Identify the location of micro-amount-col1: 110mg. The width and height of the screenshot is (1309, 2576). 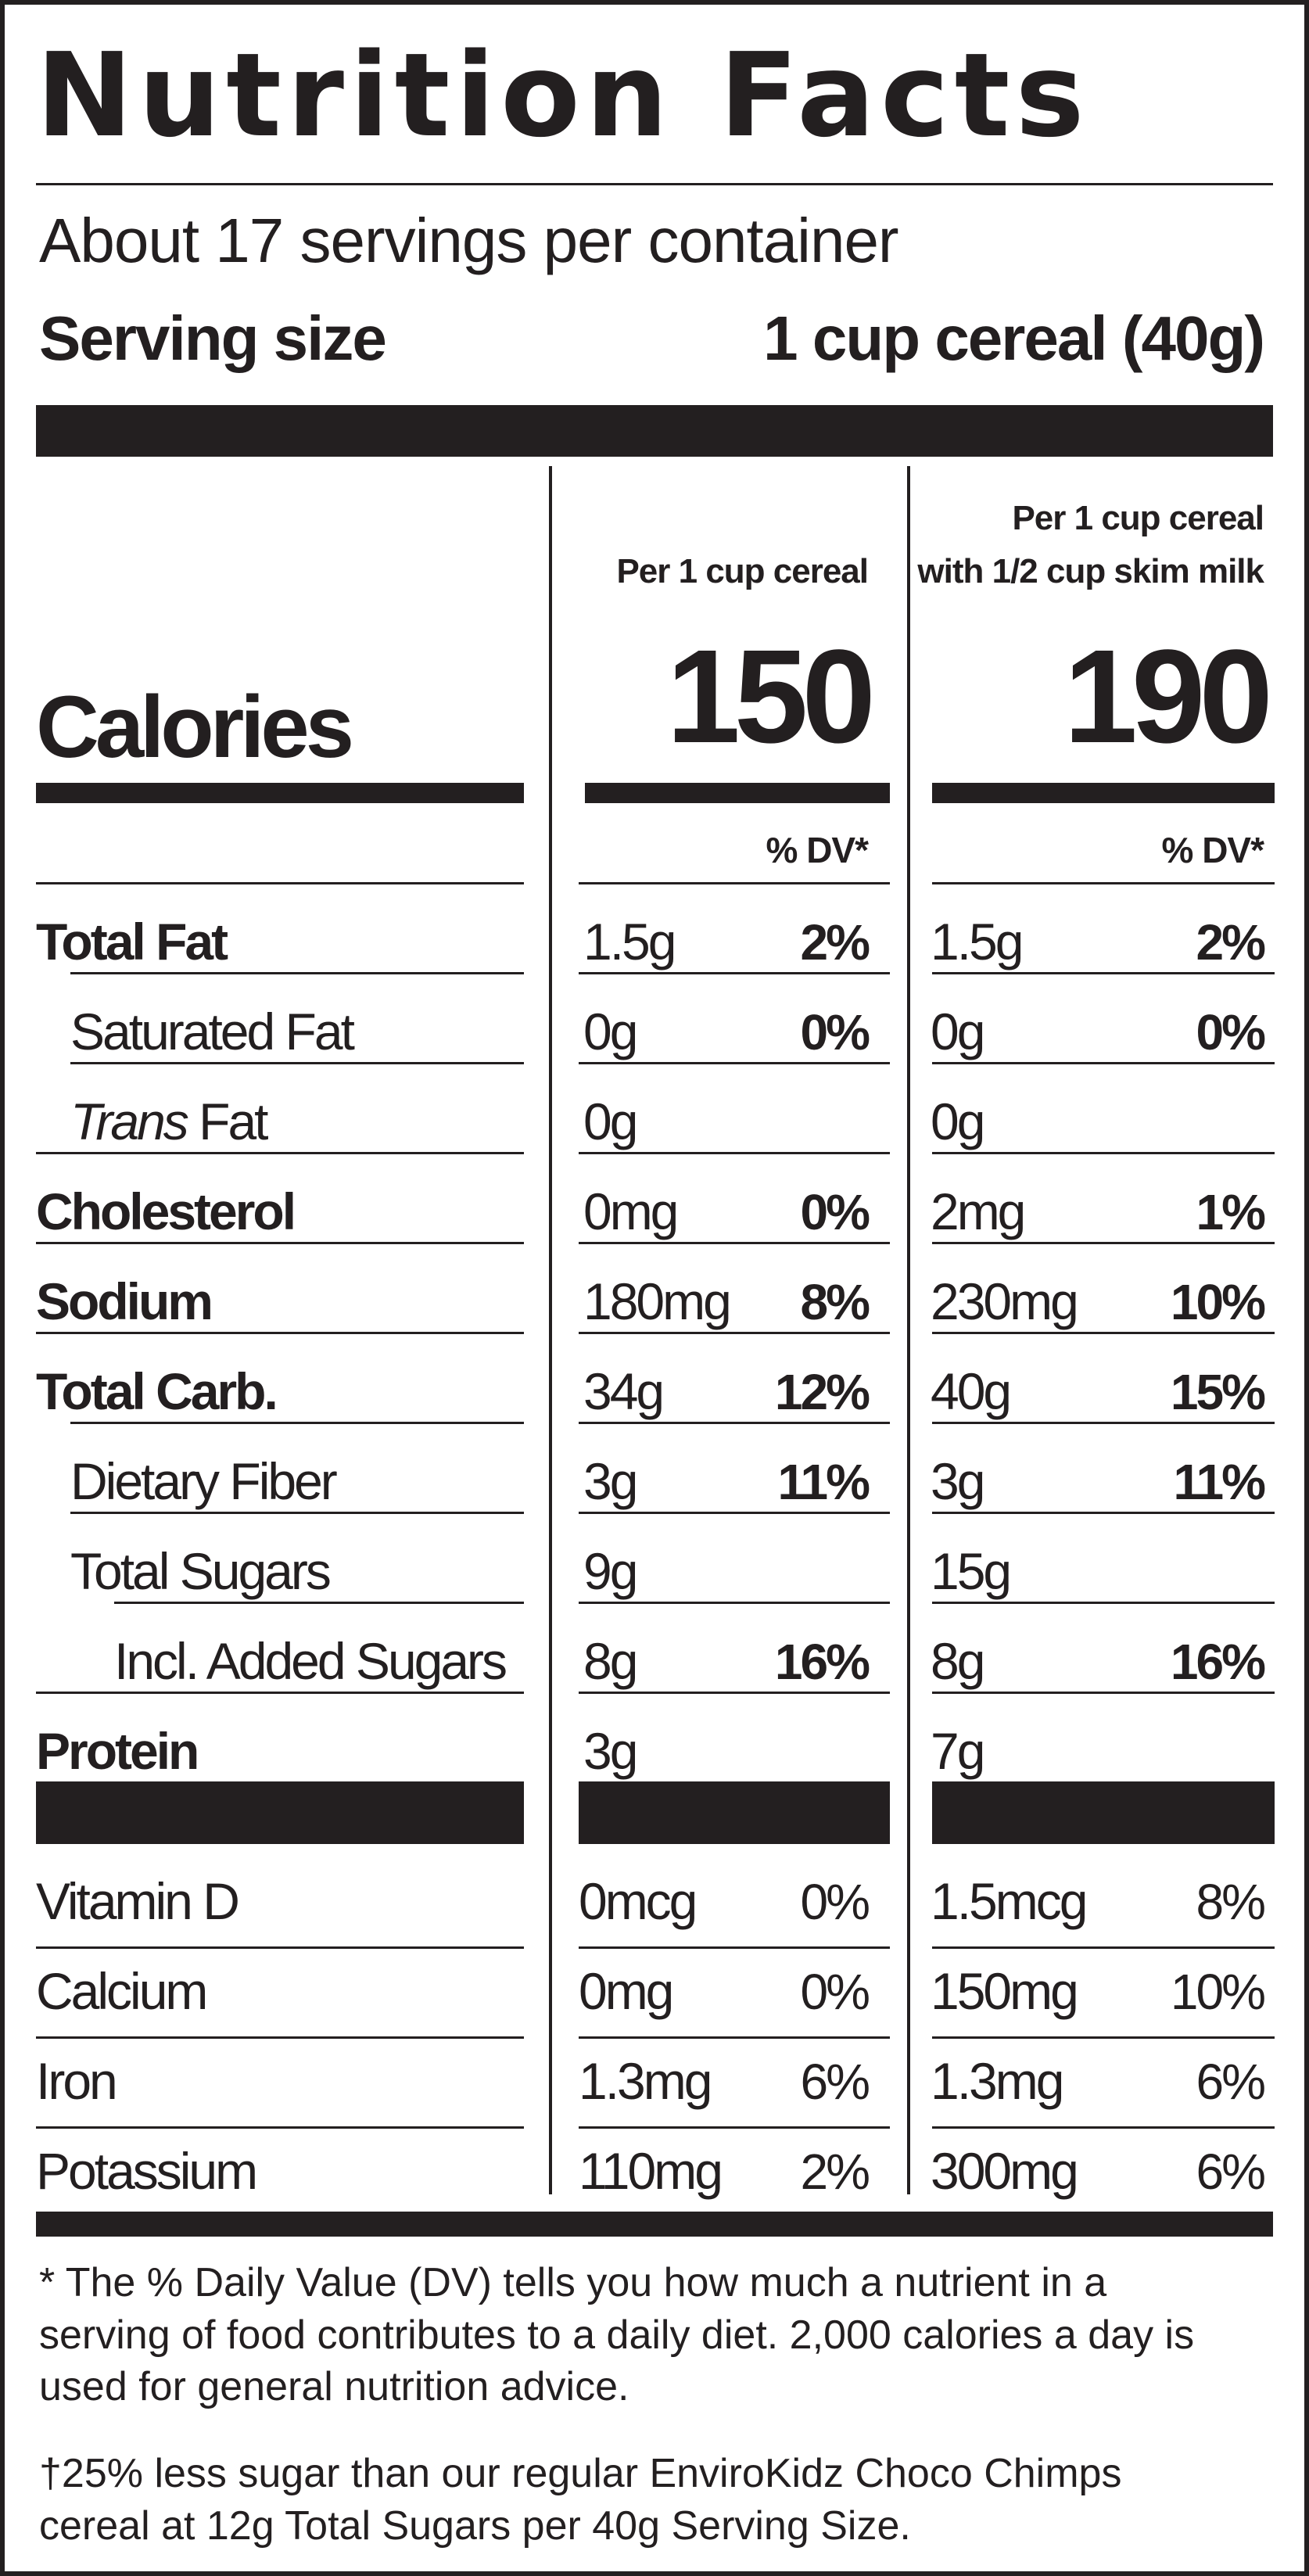
(651, 2171).